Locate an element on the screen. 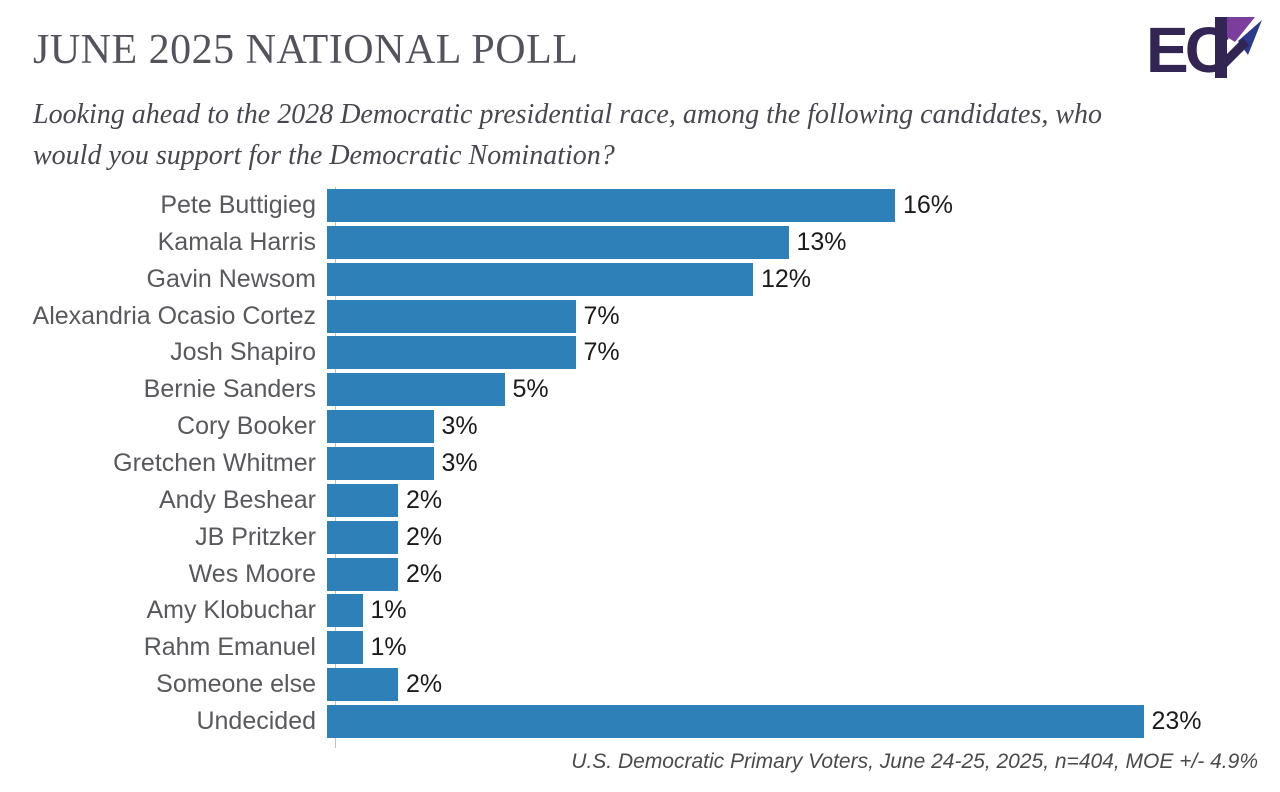 This screenshot has height=792, width=1280. chart-row: Amy Klobuchar 1% is located at coordinates (640, 610).